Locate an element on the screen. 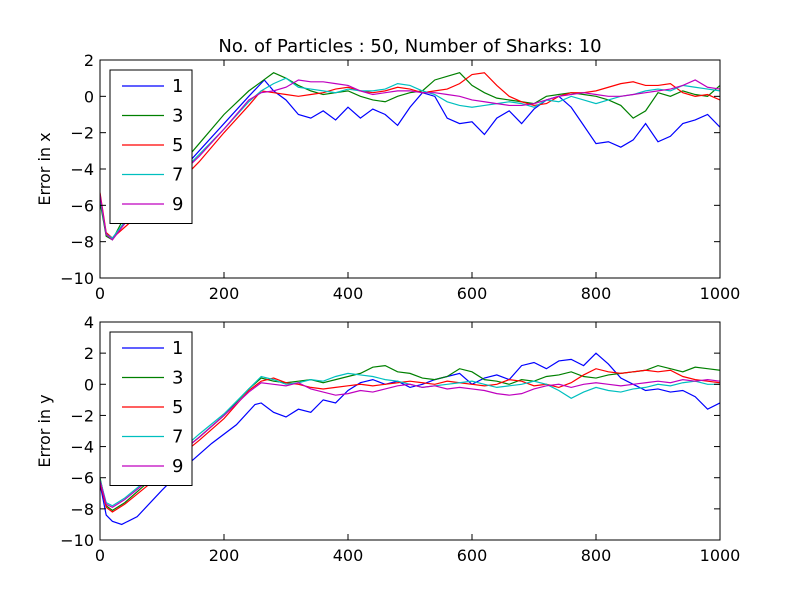  axes-0-y-tick-label: 2 is located at coordinates (89, 60).